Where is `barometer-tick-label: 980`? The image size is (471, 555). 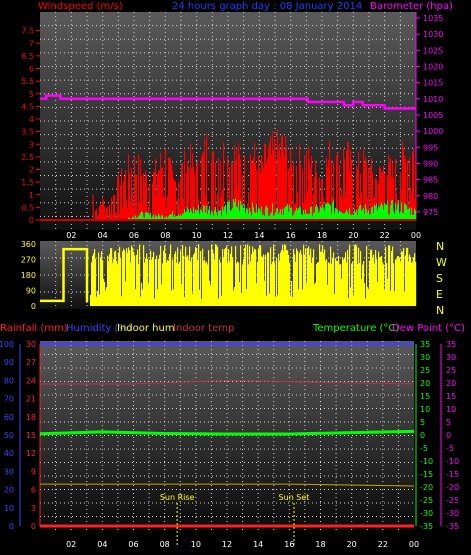
barometer-tick-label: 980 is located at coordinates (430, 196).